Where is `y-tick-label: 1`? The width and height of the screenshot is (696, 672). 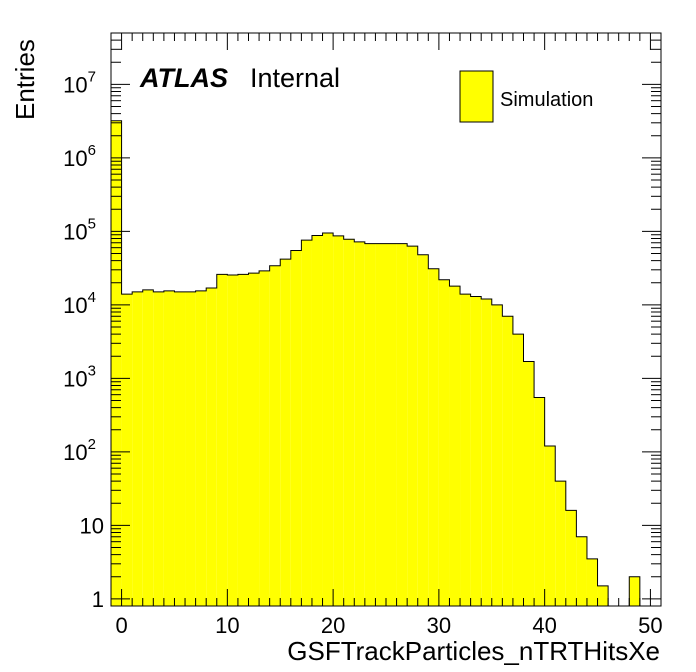
y-tick-label: 1 is located at coordinates (98, 599).